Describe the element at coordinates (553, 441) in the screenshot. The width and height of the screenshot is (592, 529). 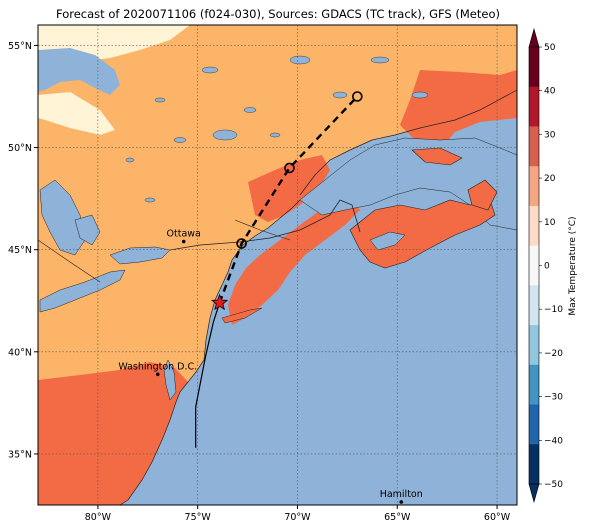
I see `colorbar-tick-label: −40` at that location.